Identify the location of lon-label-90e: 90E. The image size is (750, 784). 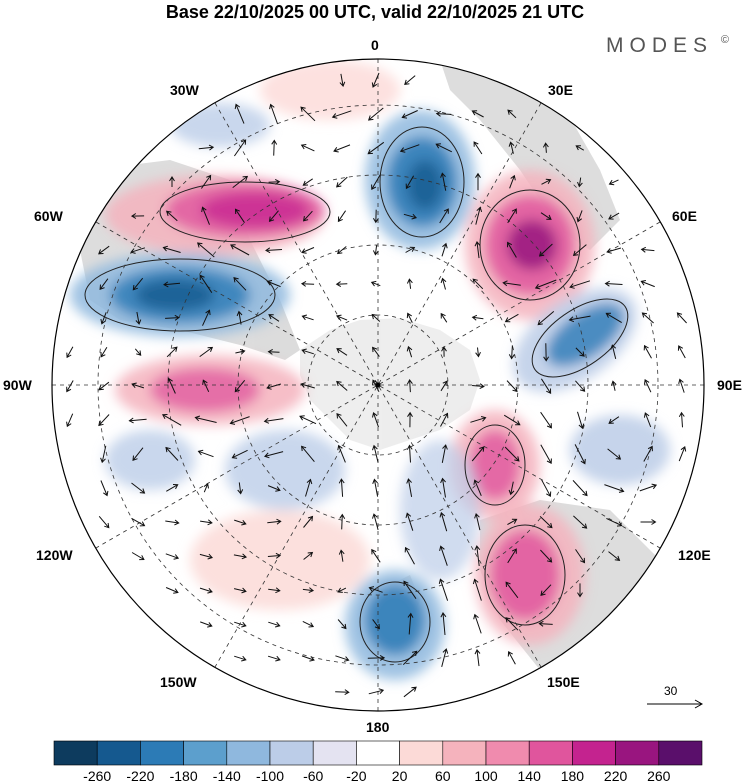
(729, 385).